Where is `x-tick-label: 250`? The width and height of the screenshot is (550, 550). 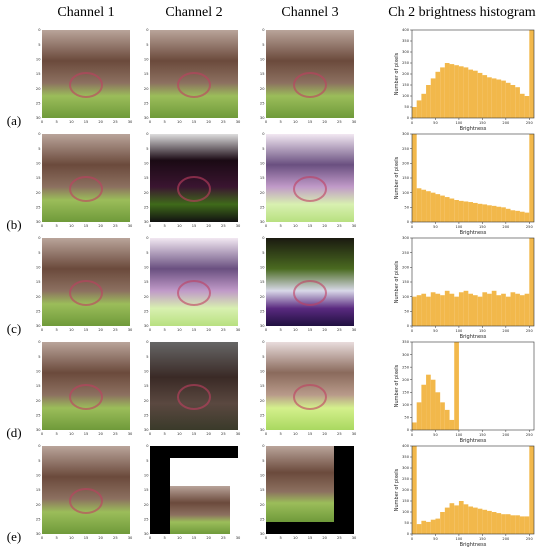
x-tick-label: 250 is located at coordinates (530, 331).